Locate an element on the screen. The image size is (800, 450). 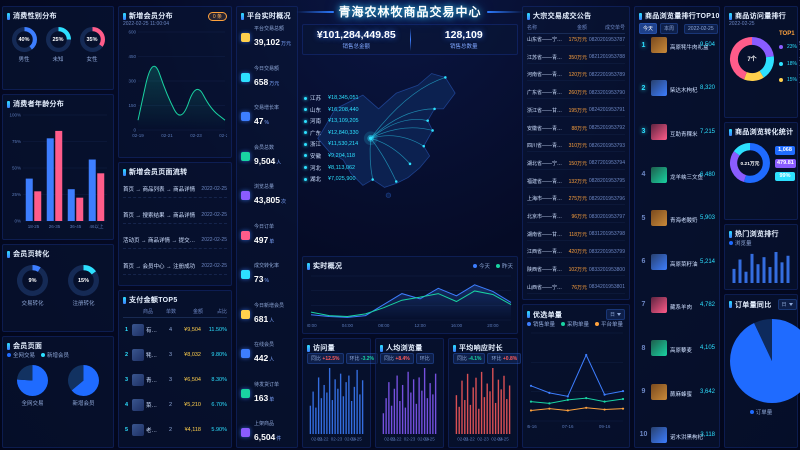
yoy-chip: 同比 -4.1% is located at coordinates (469, 358).